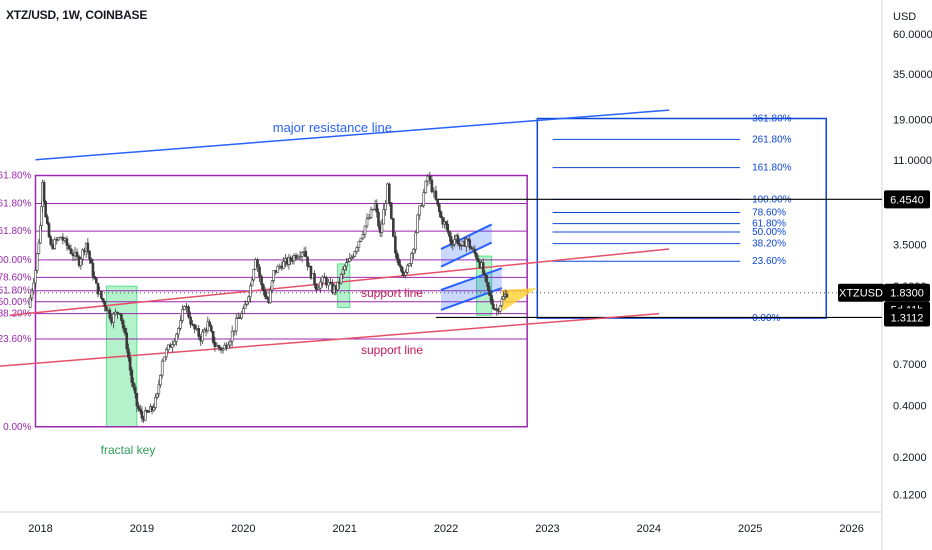 This screenshot has width=932, height=550. What do you see at coordinates (16, 302) in the screenshot?
I see `fib-left-label: 50.00%` at bounding box center [16, 302].